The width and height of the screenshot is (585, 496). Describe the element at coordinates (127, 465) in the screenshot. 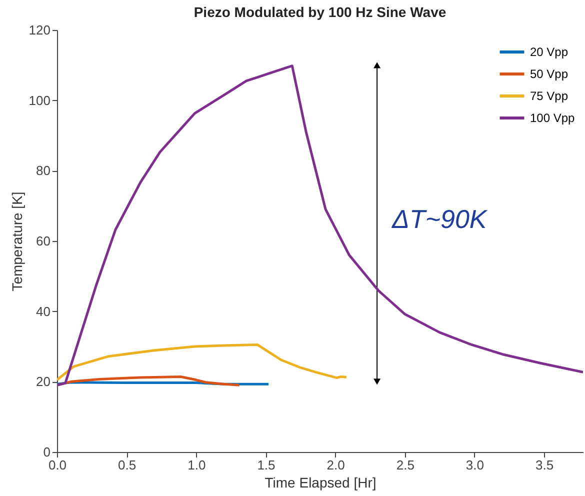

I see `x-tick-label: 0.5` at that location.